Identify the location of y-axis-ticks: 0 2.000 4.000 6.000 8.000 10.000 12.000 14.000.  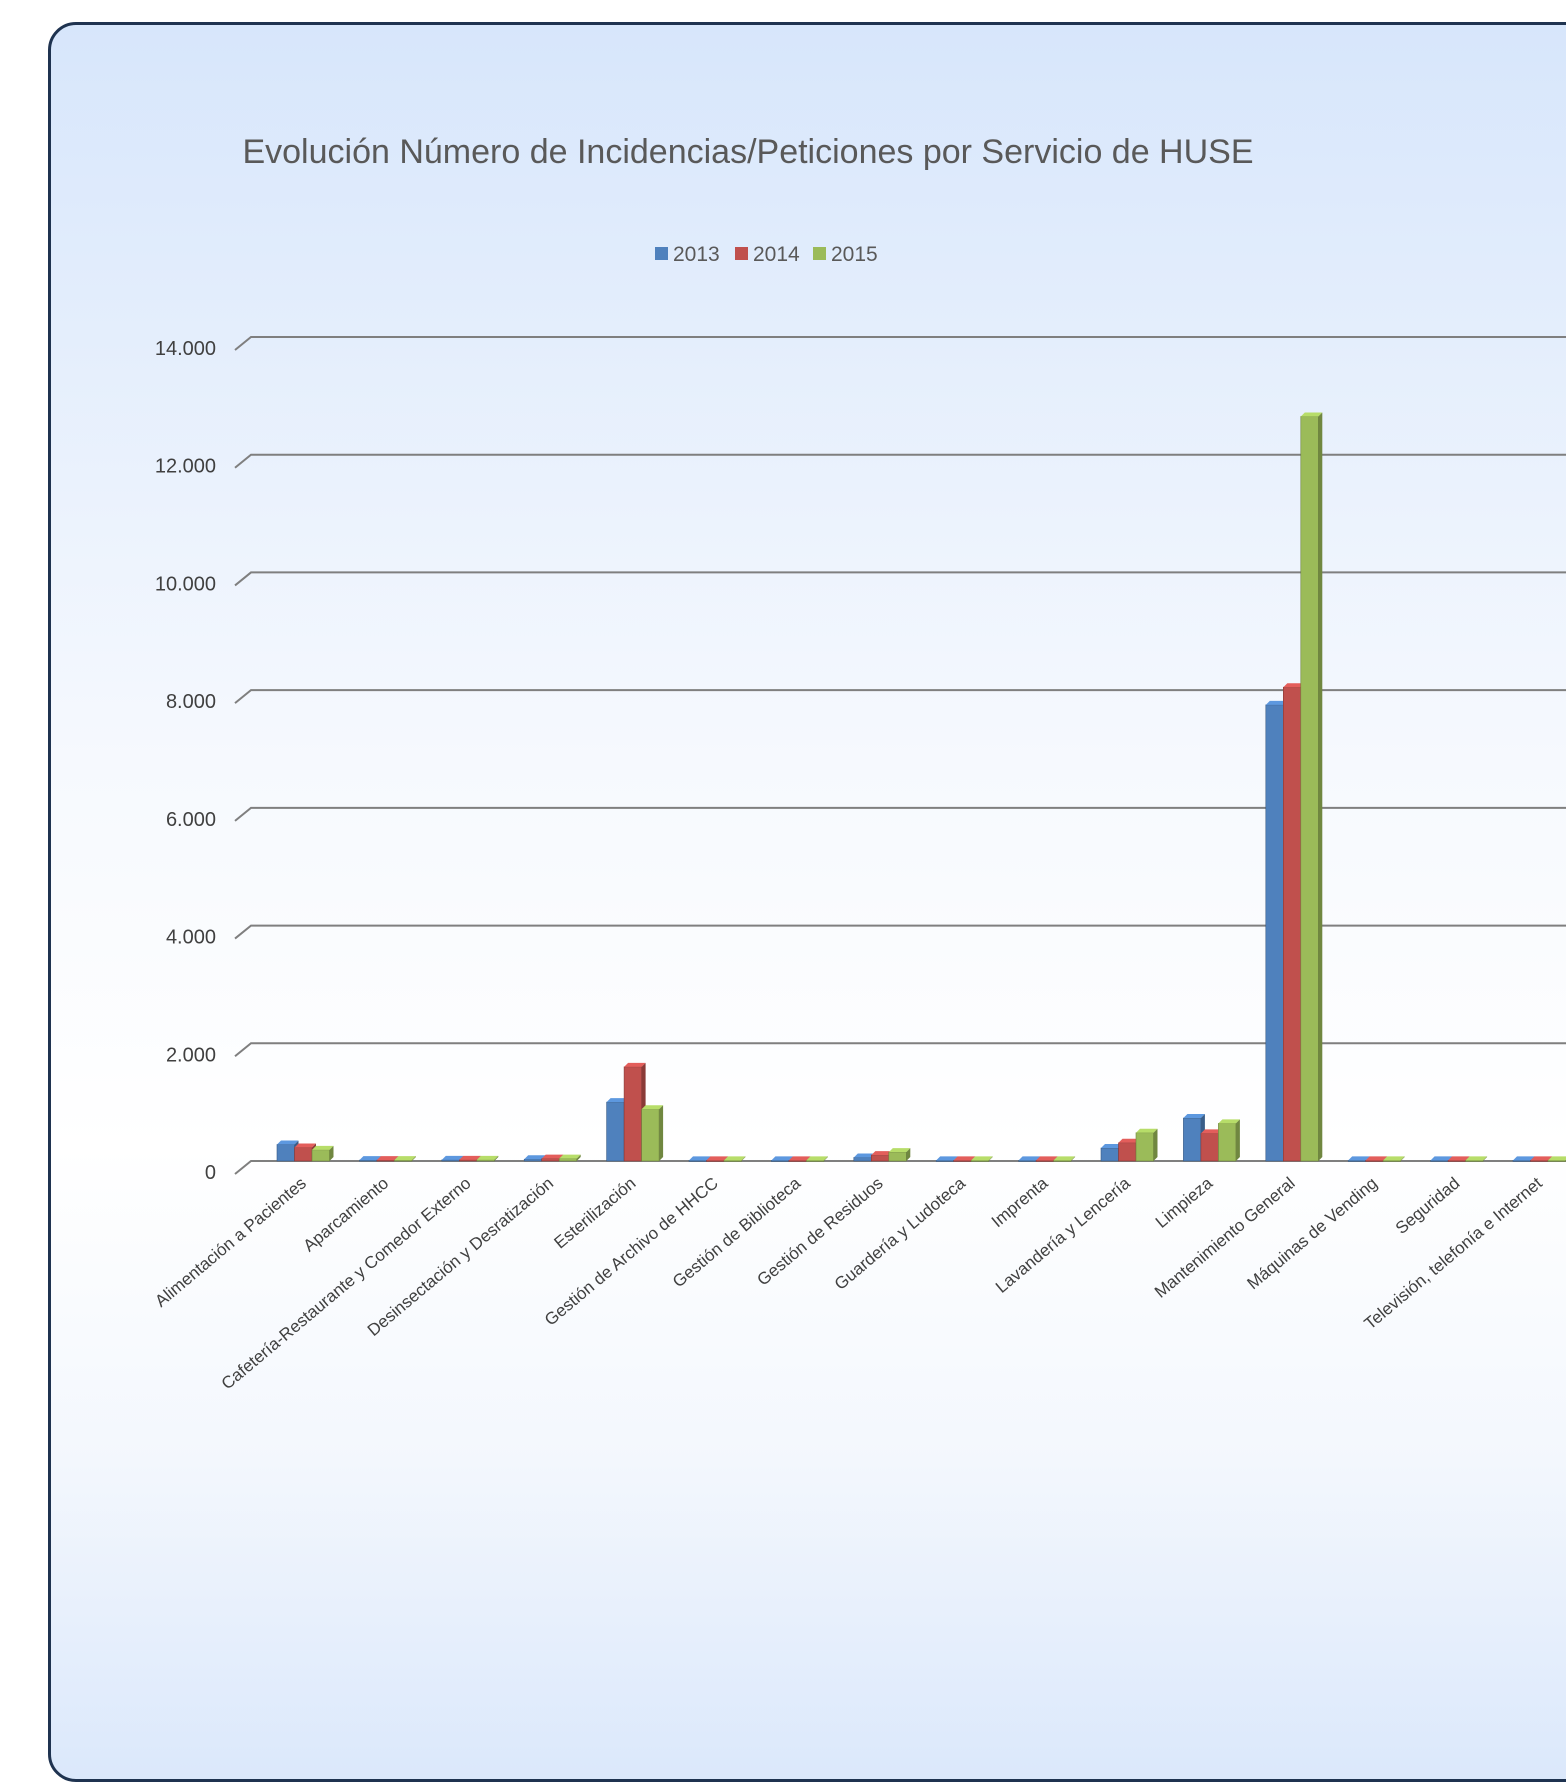
(185, 761).